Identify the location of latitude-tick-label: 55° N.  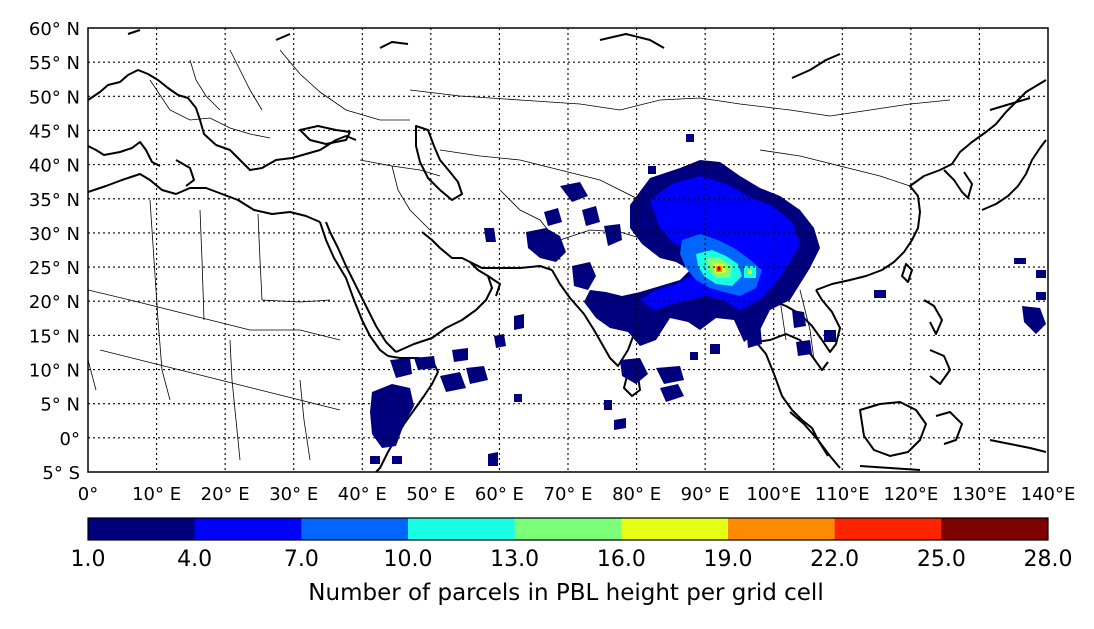
(54, 63).